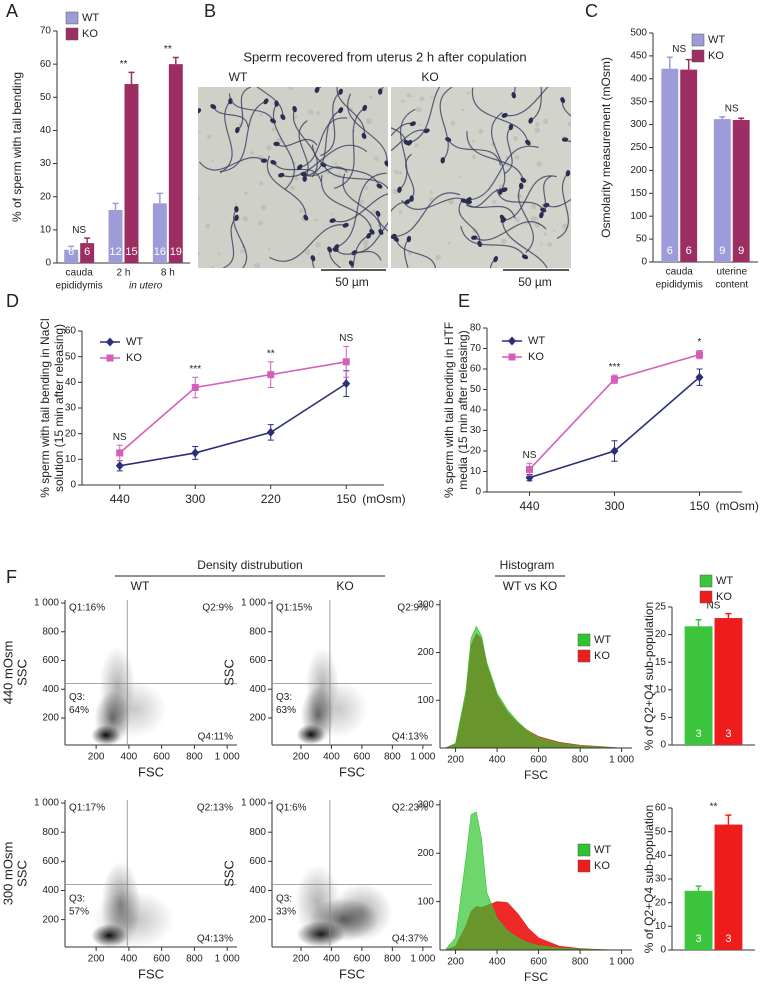 The image size is (773, 1000). What do you see at coordinates (124, 273) in the screenshot?
I see `x-tick-label: 2 h` at bounding box center [124, 273].